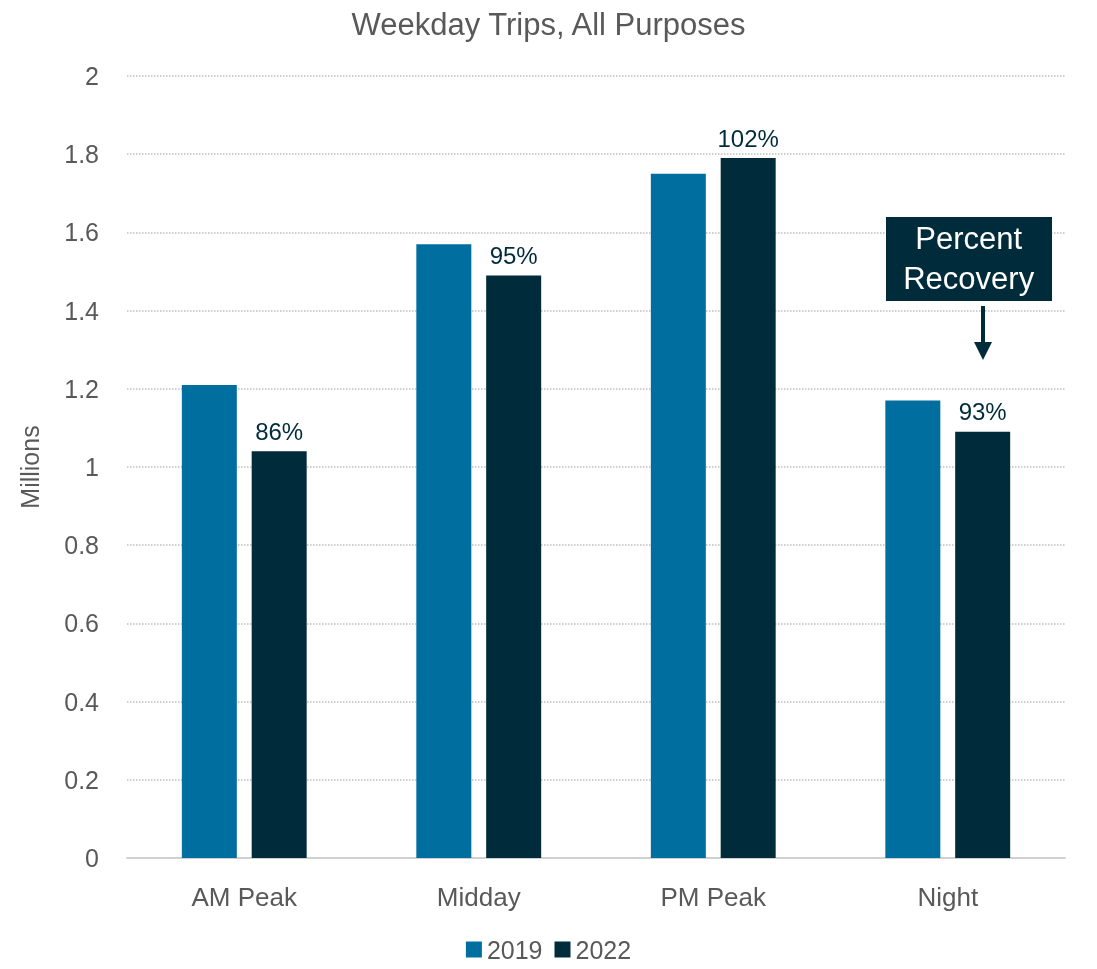 This screenshot has height=969, width=1097. I want to click on annotation: Percent Recovery, so click(968, 258).